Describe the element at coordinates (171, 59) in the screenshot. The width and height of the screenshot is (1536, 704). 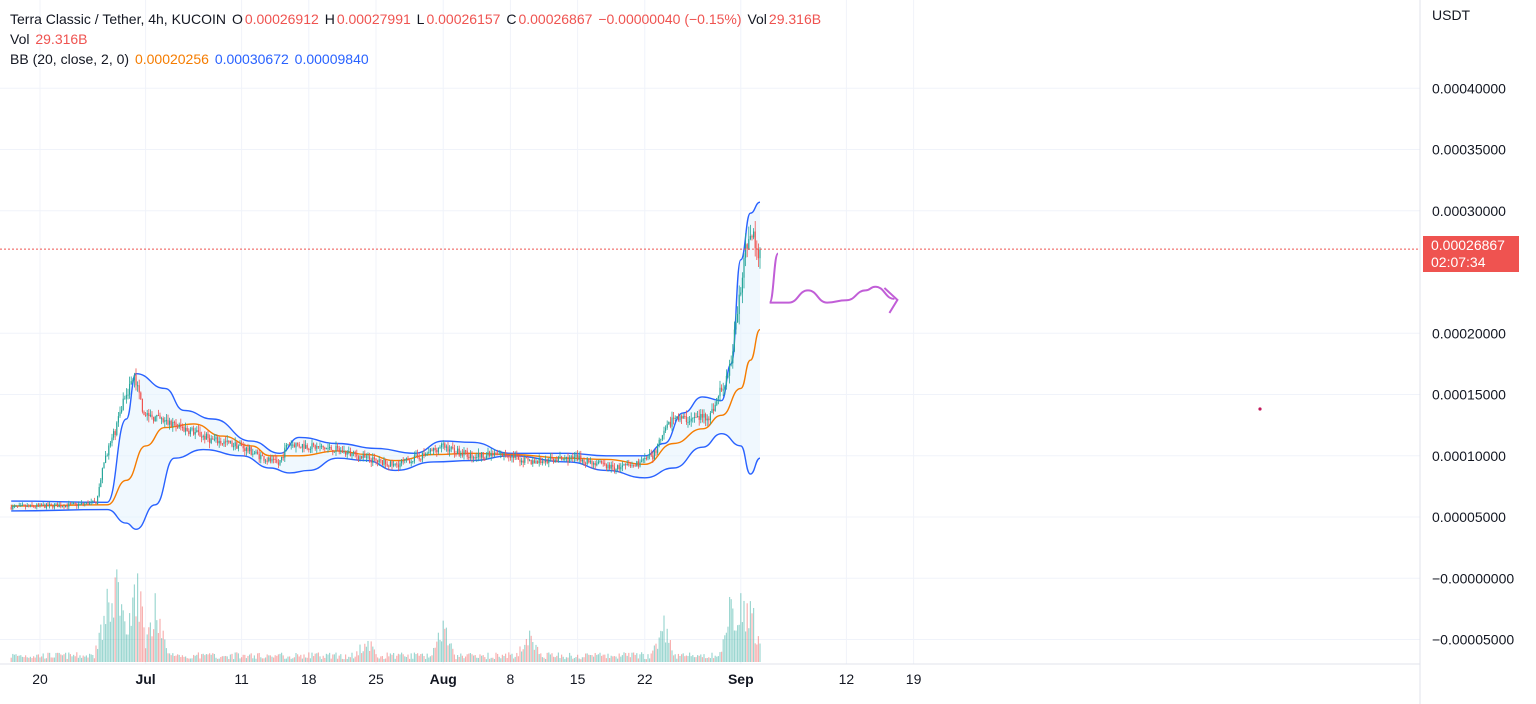
I see `bollinger-basis-value: 0.00020256` at that location.